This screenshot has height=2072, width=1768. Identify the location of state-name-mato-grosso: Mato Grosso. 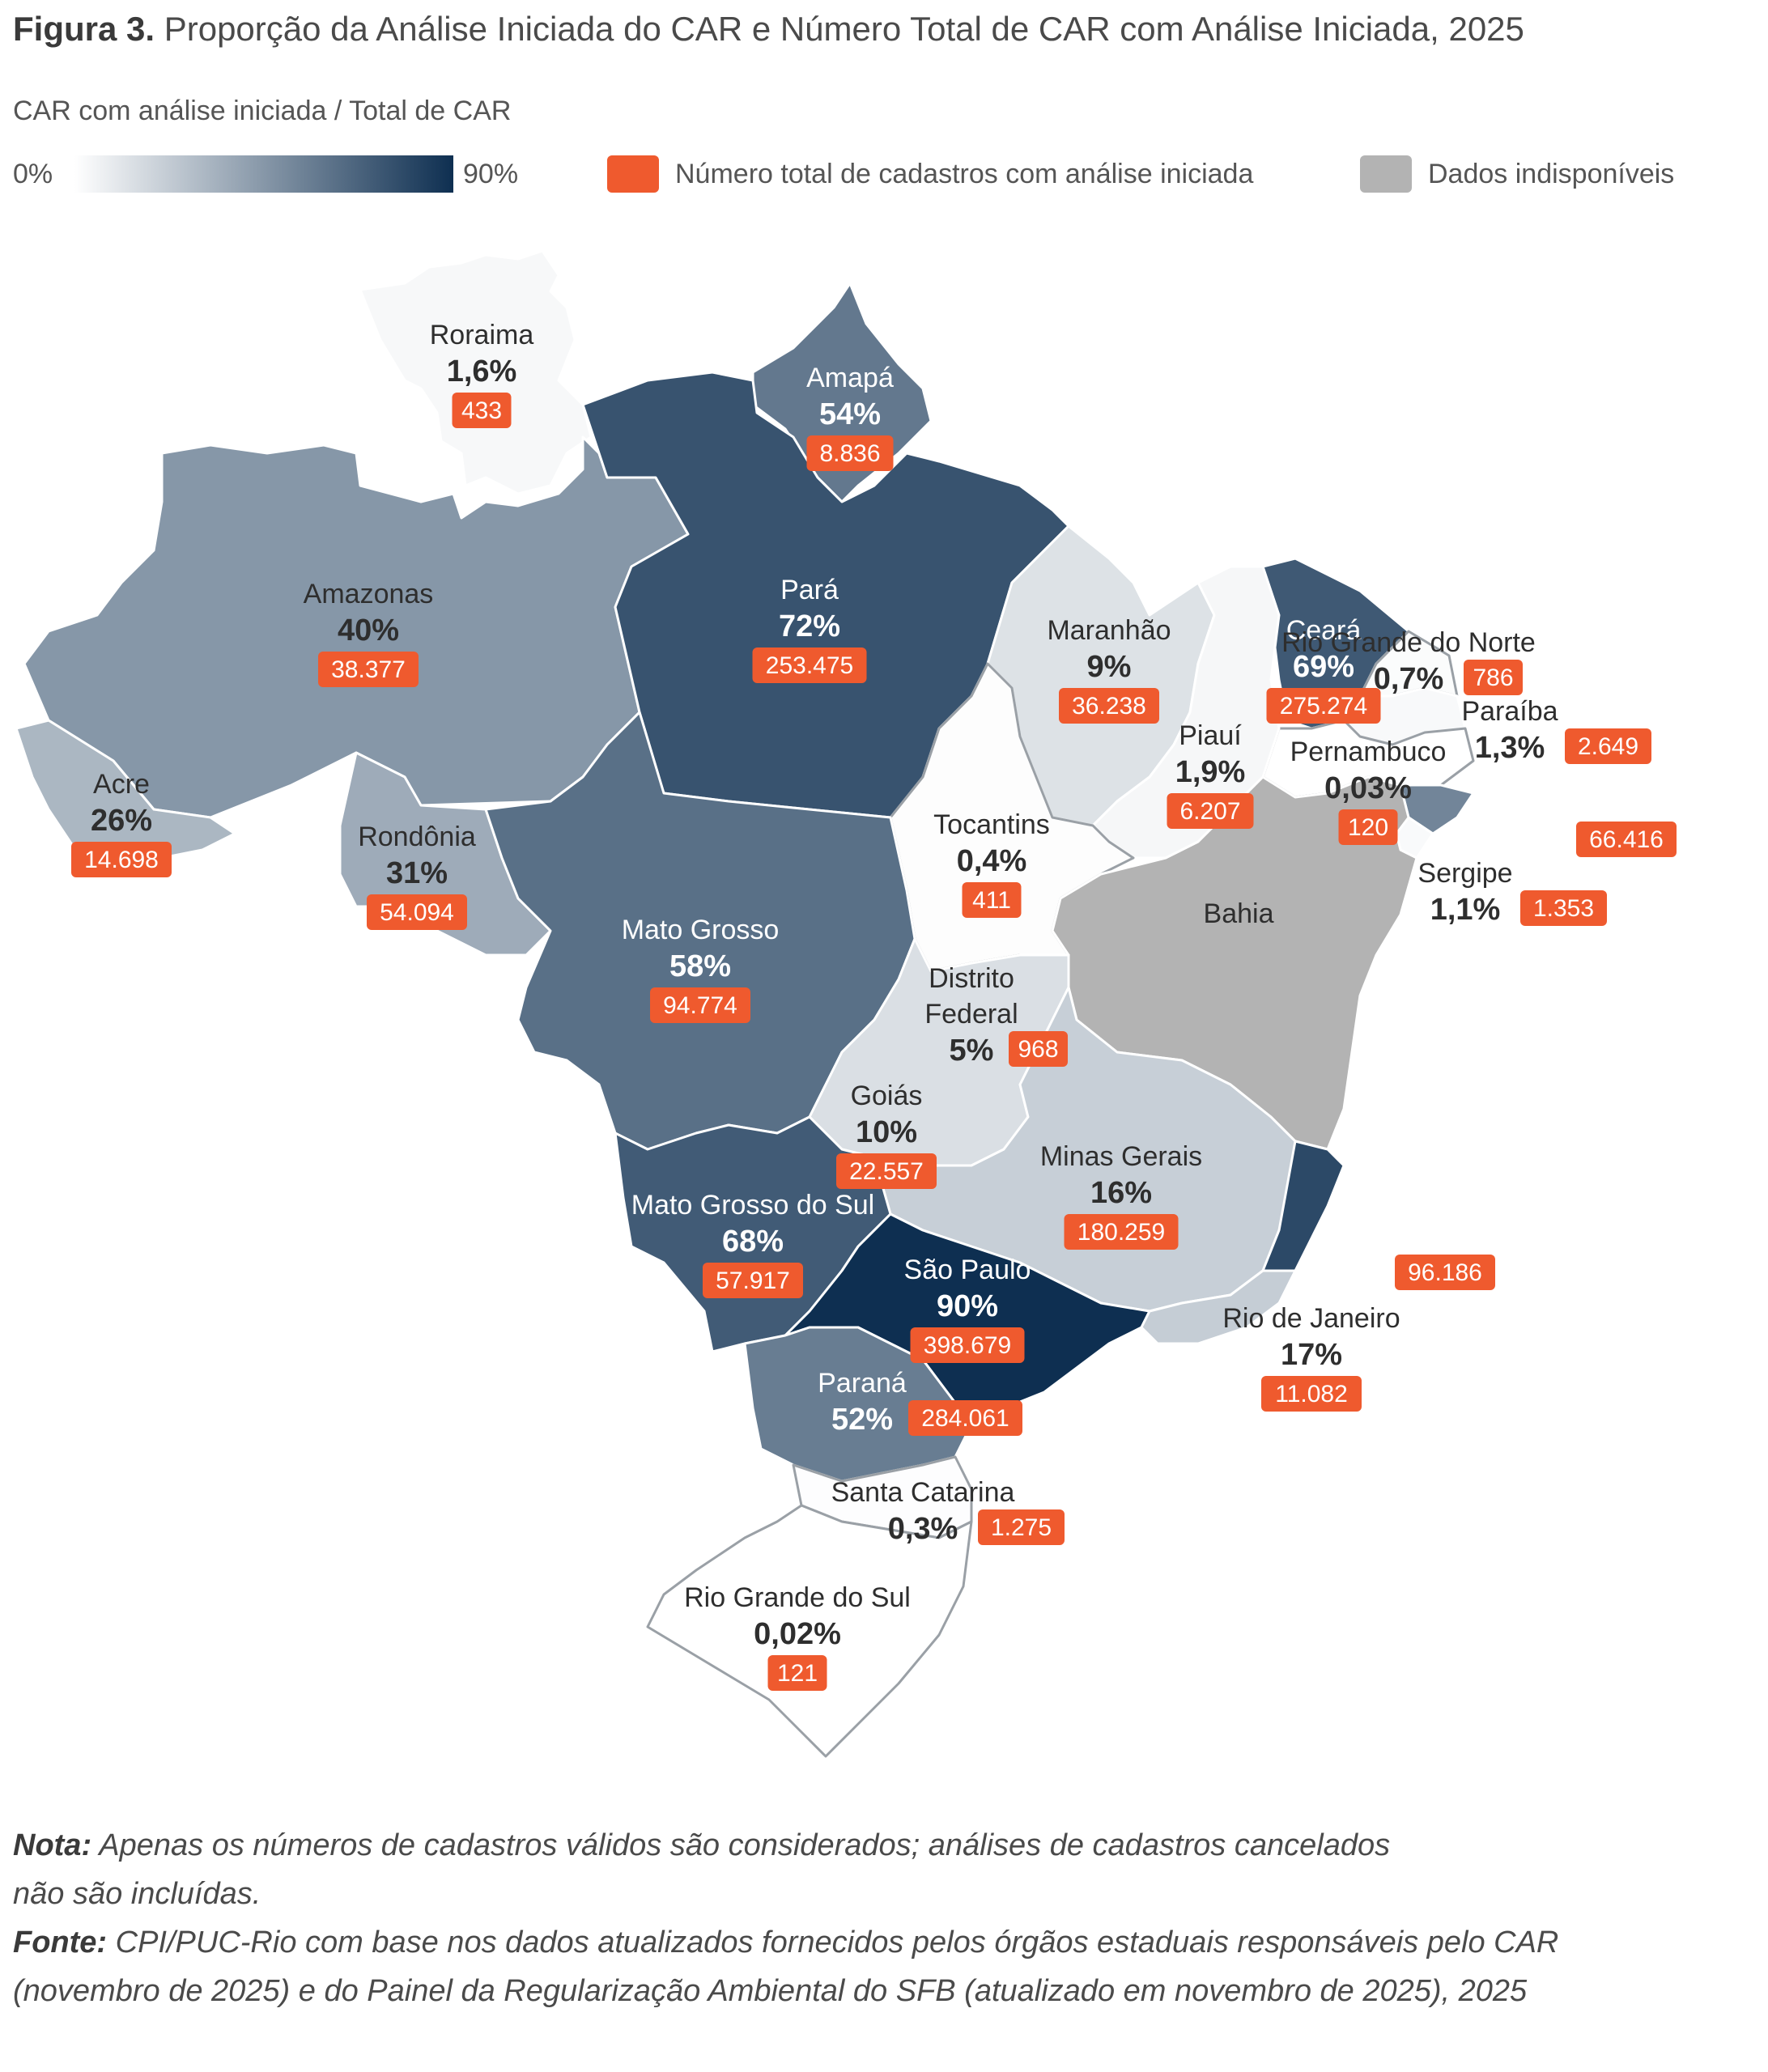
(701, 930).